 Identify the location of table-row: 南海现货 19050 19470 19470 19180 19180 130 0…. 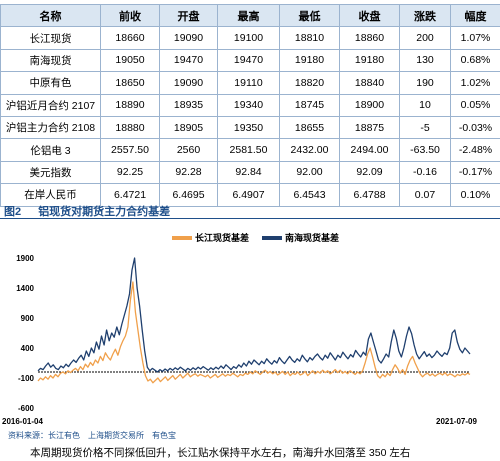
(250, 60).